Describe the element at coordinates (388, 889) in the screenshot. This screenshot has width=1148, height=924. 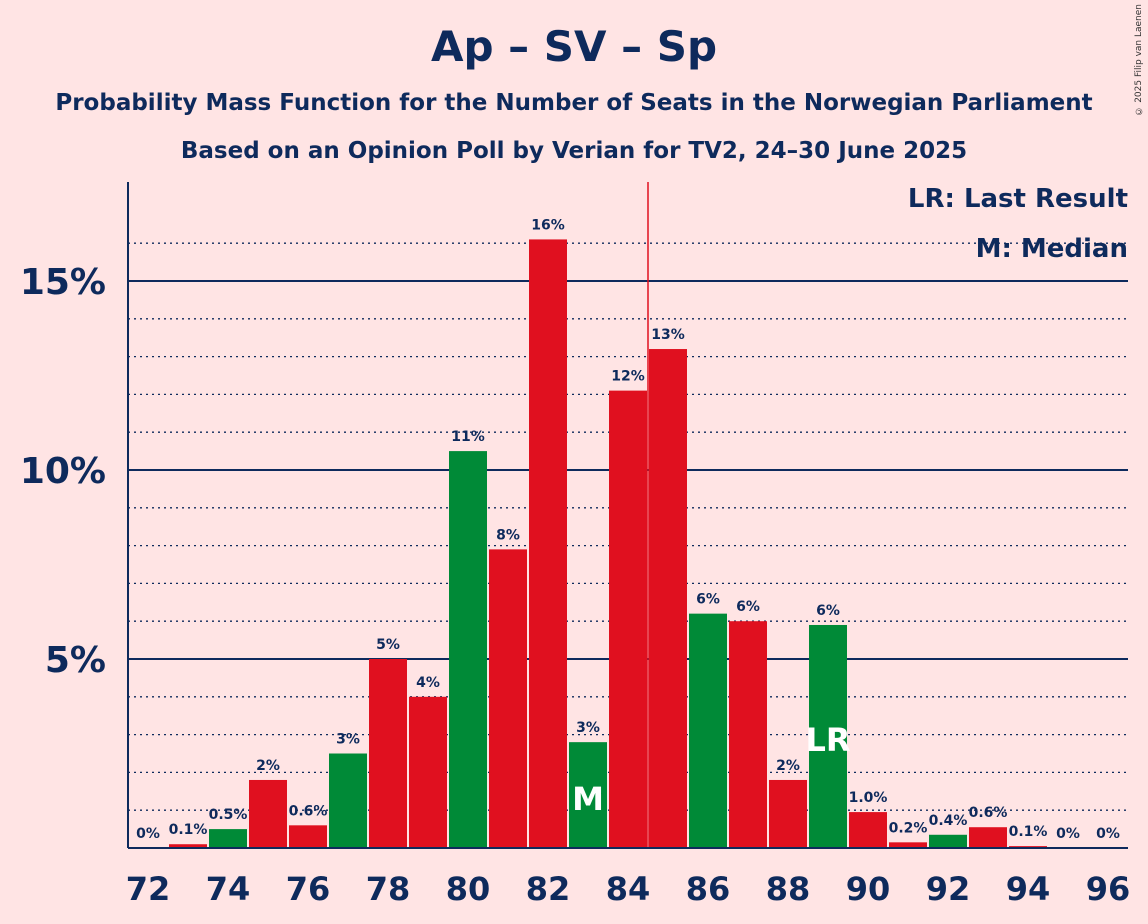
I see `x-tick-label: 78` at that location.